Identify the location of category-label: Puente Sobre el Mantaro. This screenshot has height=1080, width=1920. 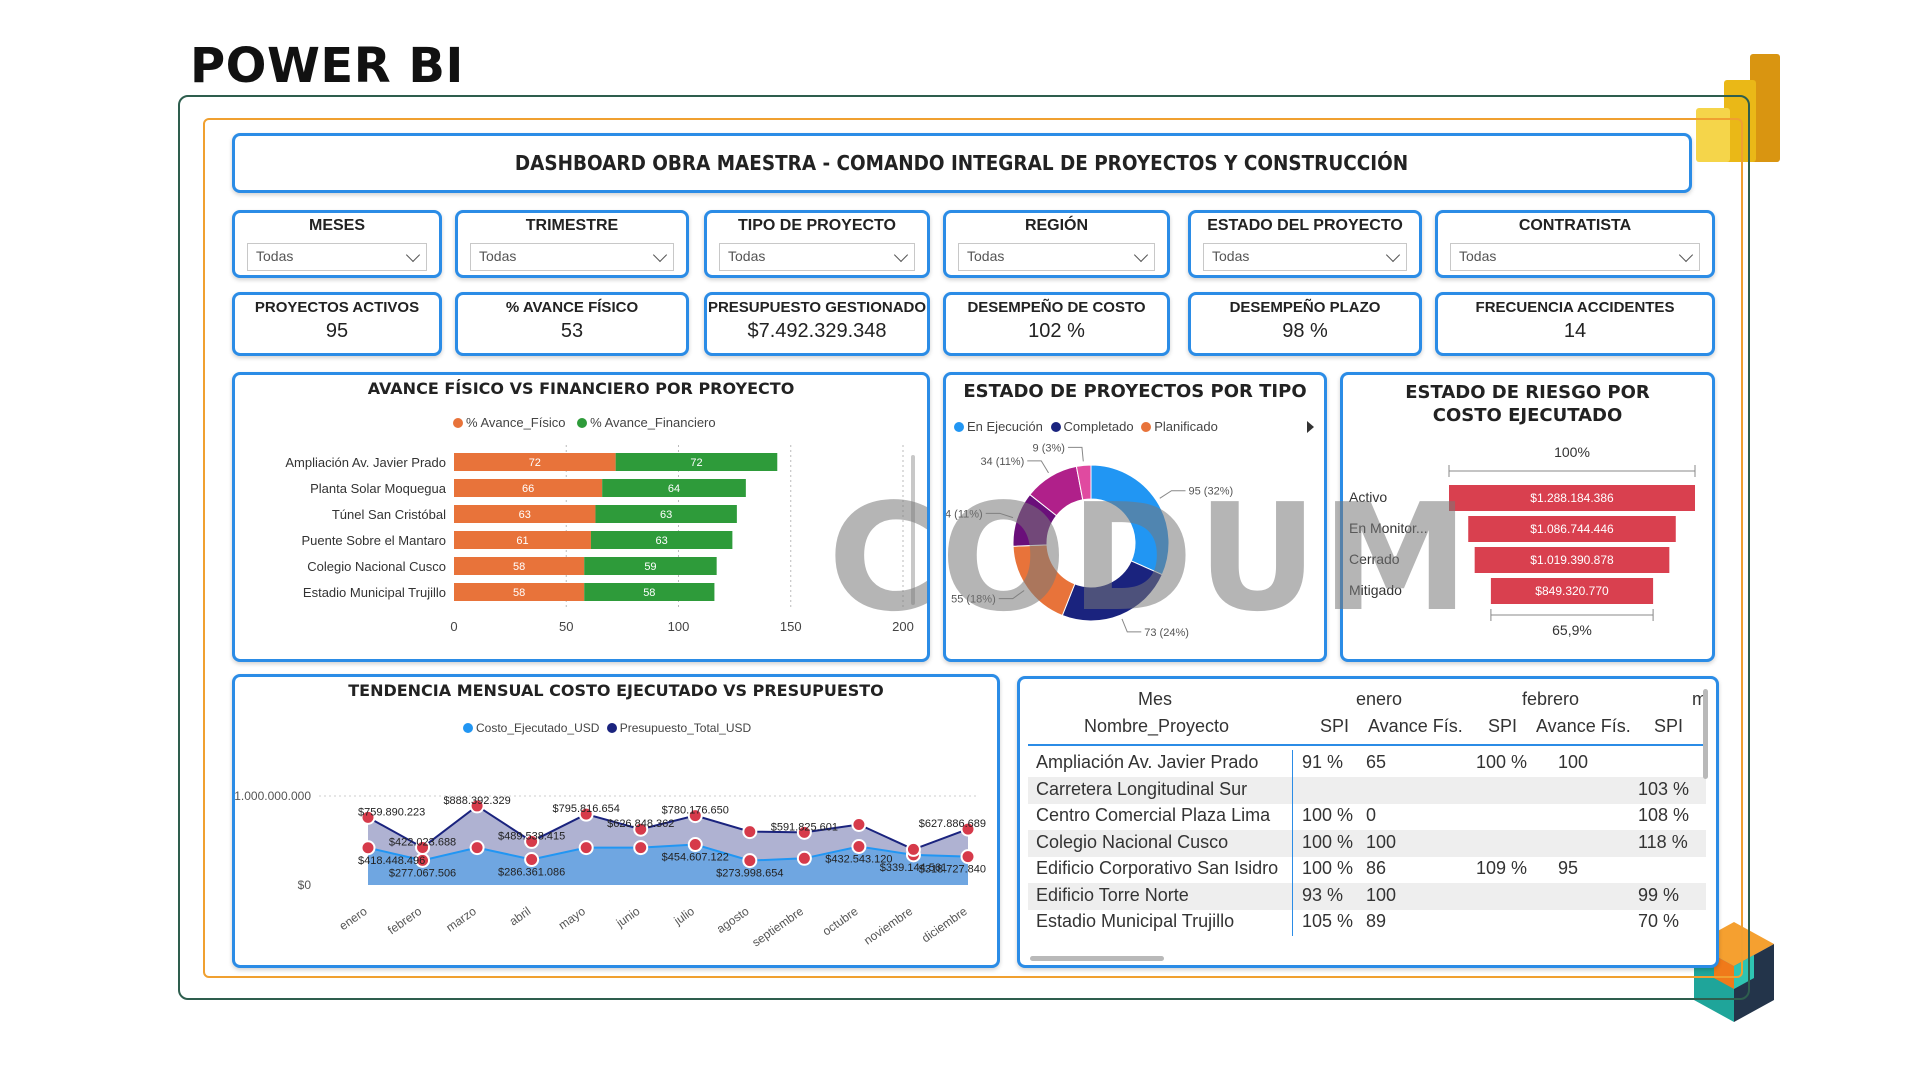
(373, 540).